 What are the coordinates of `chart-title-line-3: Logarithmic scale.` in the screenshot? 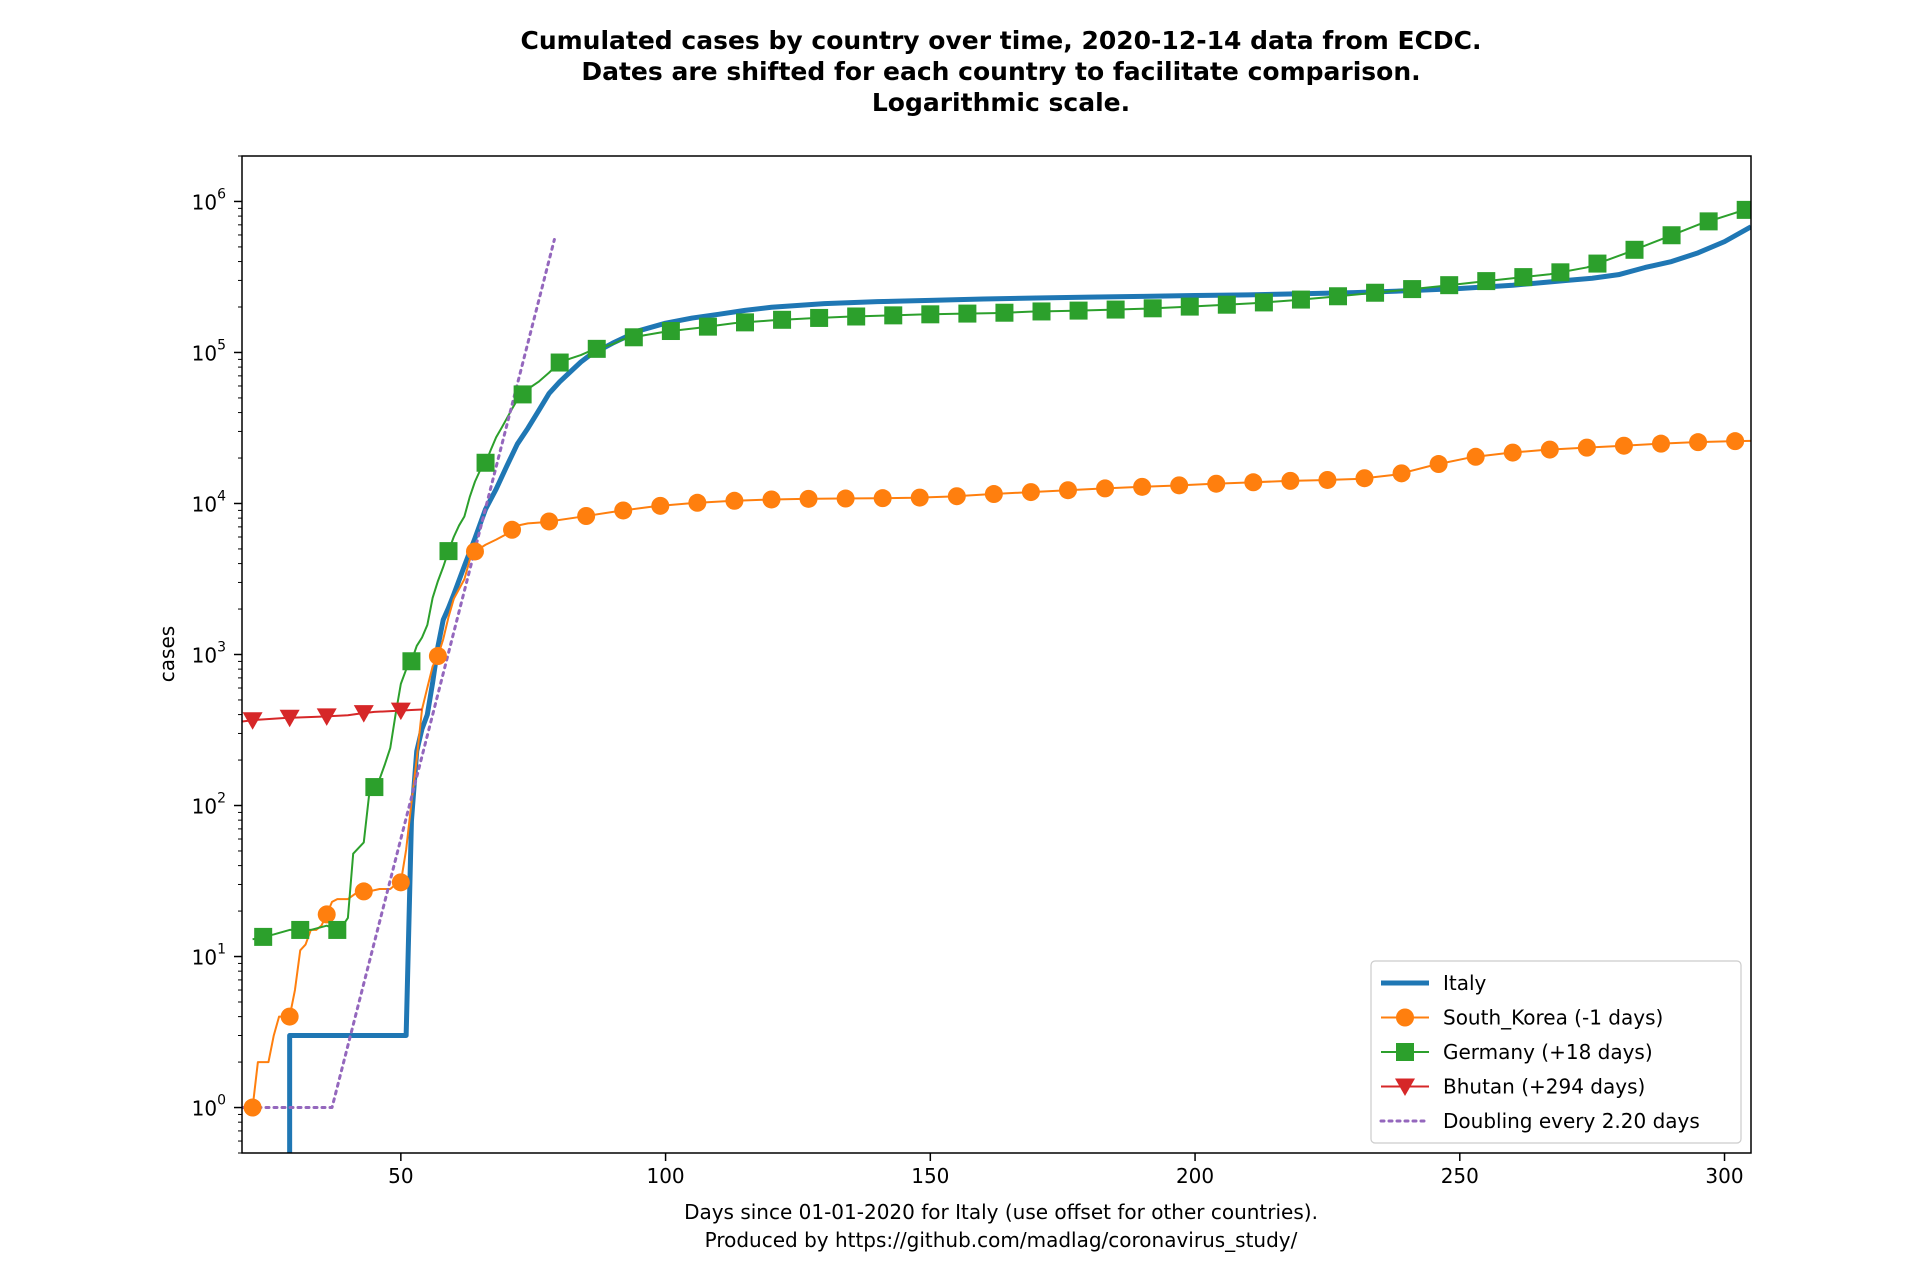 It's located at (1001, 102).